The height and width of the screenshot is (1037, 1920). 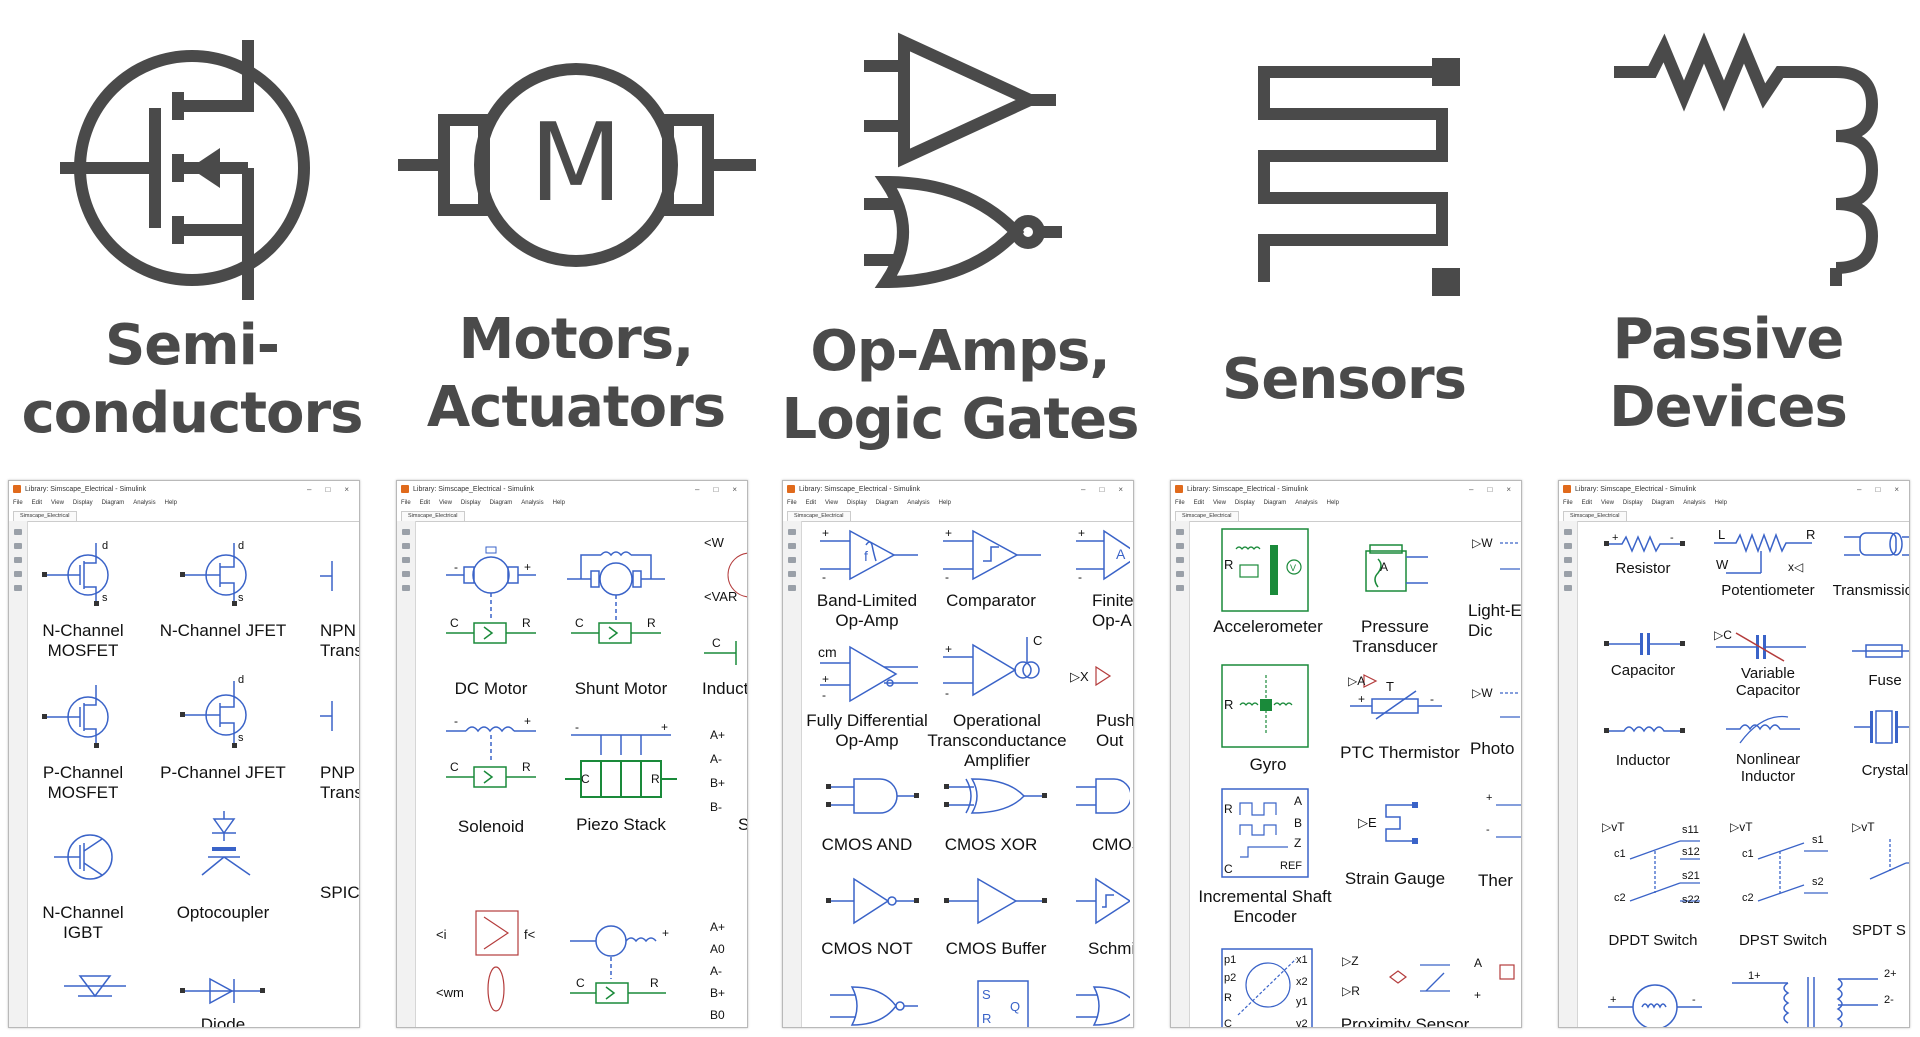 I want to click on block-fully-differential-opamp: cm + -, so click(x=869, y=674).